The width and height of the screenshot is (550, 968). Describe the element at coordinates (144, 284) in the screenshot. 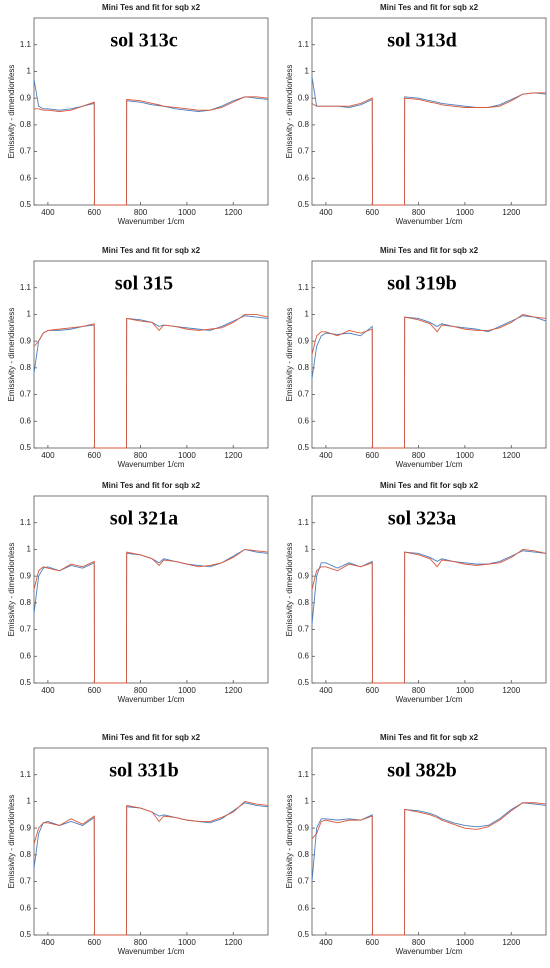

I see `annotation: sol 315` at that location.